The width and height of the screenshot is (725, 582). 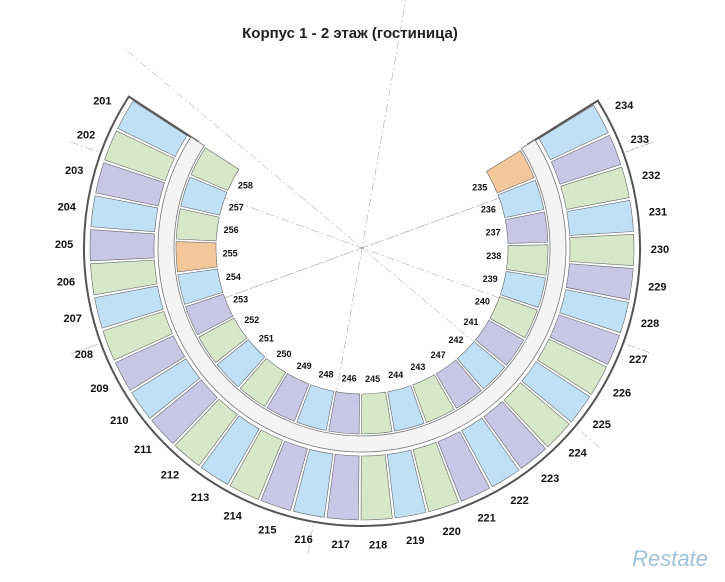 I want to click on inner-room-number: 250, so click(x=283, y=354).